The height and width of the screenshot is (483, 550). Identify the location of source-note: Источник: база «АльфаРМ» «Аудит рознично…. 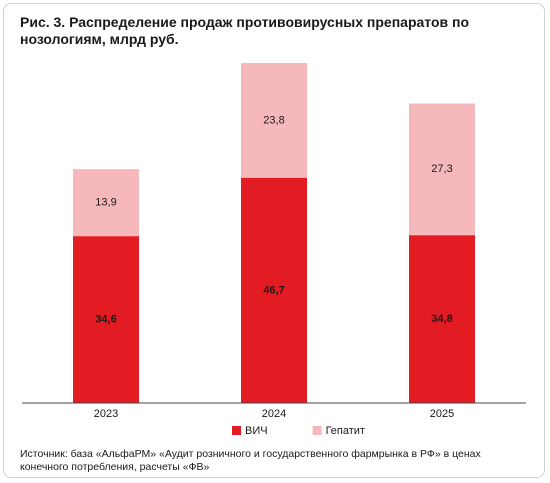
(250, 460).